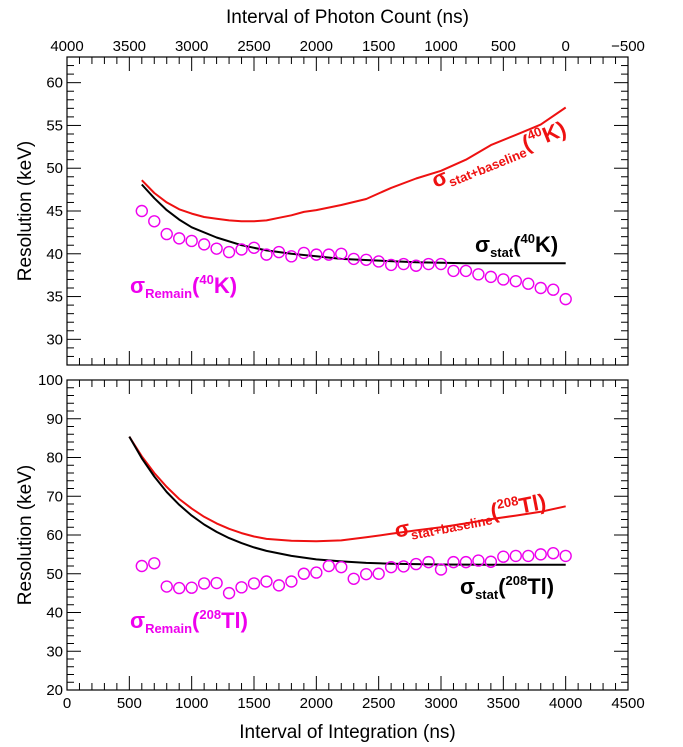  What do you see at coordinates (347, 17) in the screenshot?
I see `top-x2-axis-title: Interval of Photon Count (ns)` at bounding box center [347, 17].